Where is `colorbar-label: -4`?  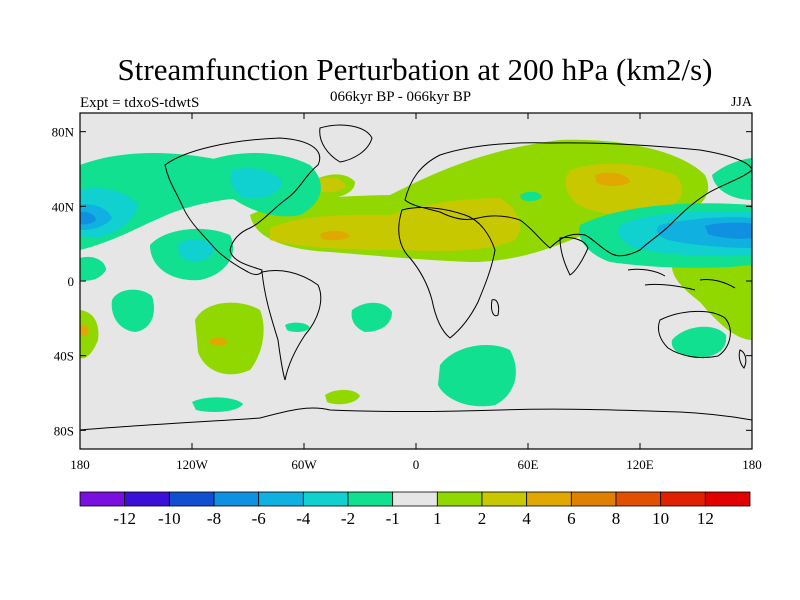 colorbar-label: -4 is located at coordinates (303, 518).